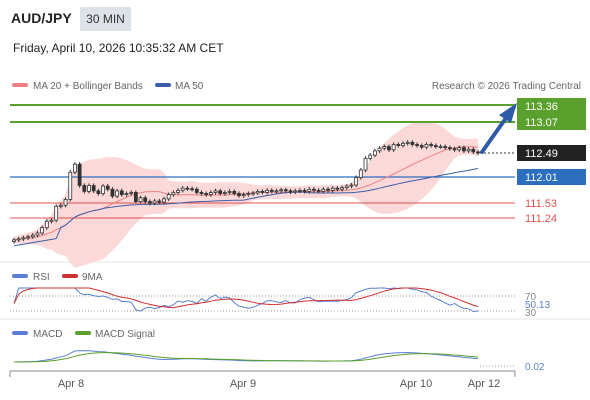  What do you see at coordinates (508, 113) in the screenshot?
I see `forecast-arrow-head` at bounding box center [508, 113].